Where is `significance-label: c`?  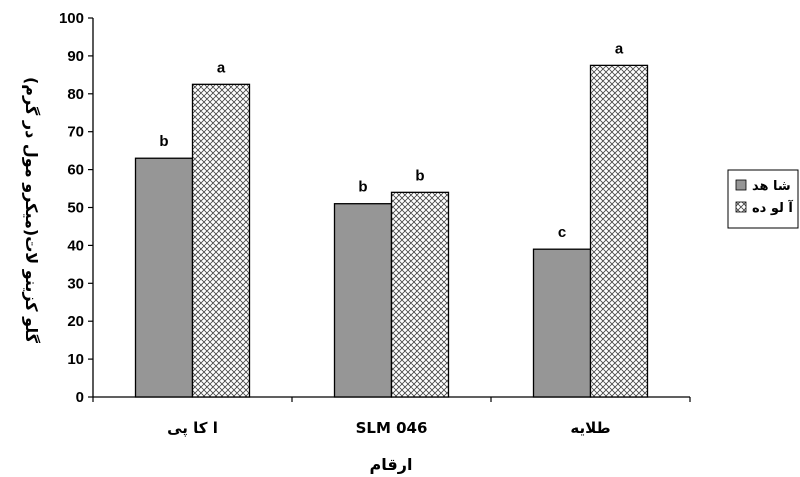
significance-label: c is located at coordinates (562, 232).